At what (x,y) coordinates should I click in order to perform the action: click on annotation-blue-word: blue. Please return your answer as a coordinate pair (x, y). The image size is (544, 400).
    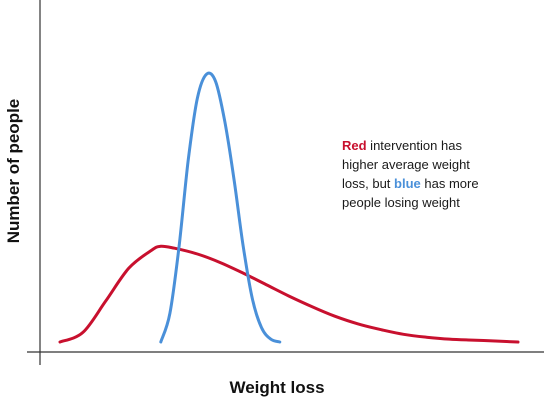
    Looking at the image, I should click on (407, 183).